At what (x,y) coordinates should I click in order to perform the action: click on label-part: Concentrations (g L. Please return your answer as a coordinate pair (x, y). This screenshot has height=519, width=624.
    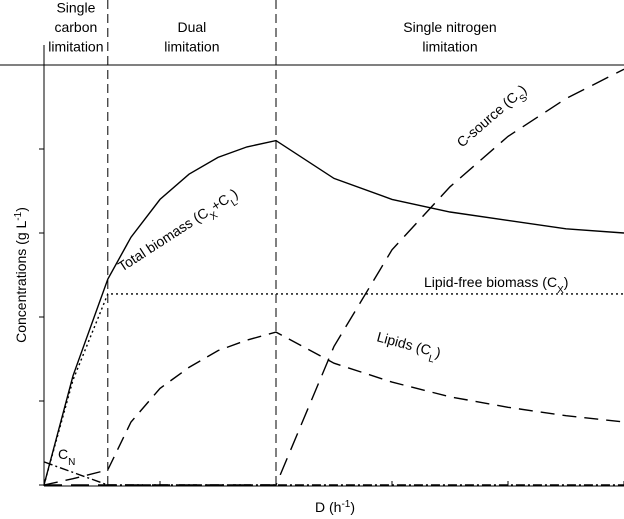
    Looking at the image, I should click on (21, 281).